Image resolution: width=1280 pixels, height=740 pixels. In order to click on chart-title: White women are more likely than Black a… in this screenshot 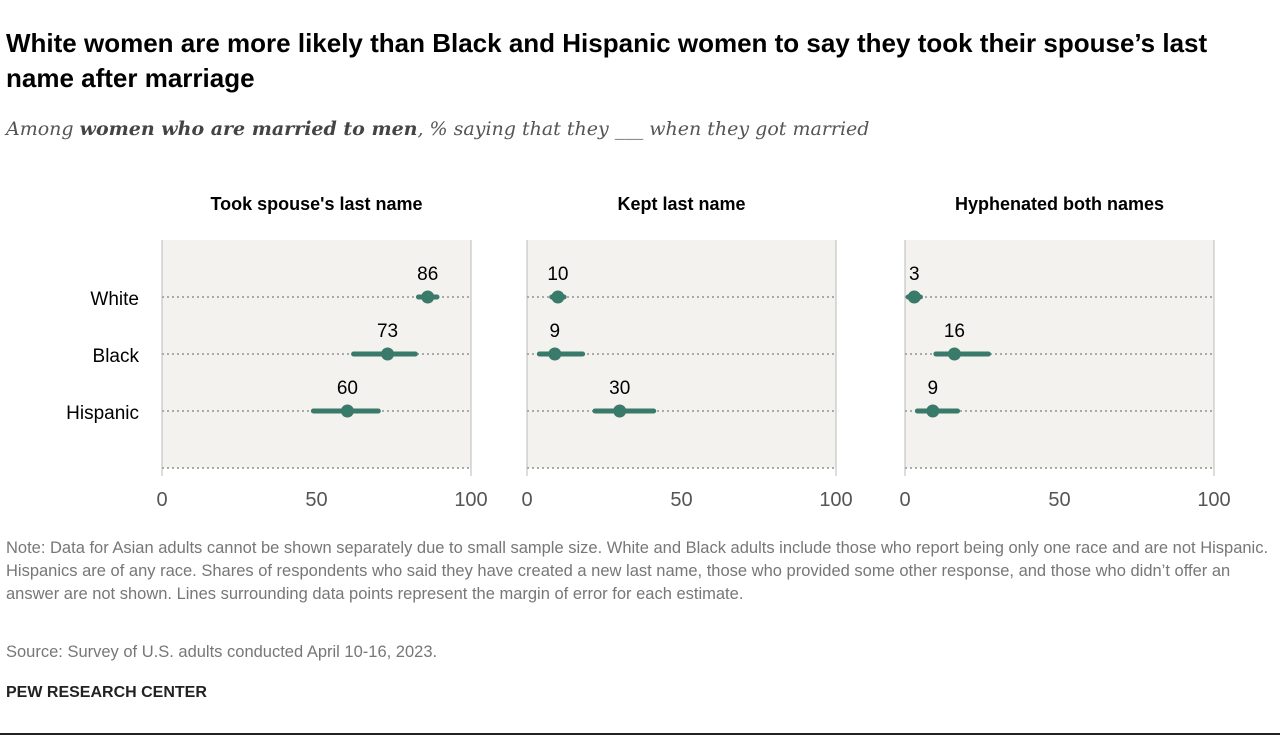, I will do `click(607, 60)`.